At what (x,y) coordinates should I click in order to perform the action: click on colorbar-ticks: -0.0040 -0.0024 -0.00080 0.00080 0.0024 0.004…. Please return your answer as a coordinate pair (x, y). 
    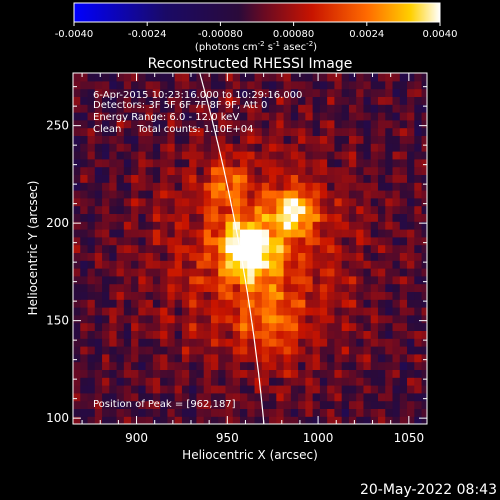
    Looking at the image, I should click on (256, 31).